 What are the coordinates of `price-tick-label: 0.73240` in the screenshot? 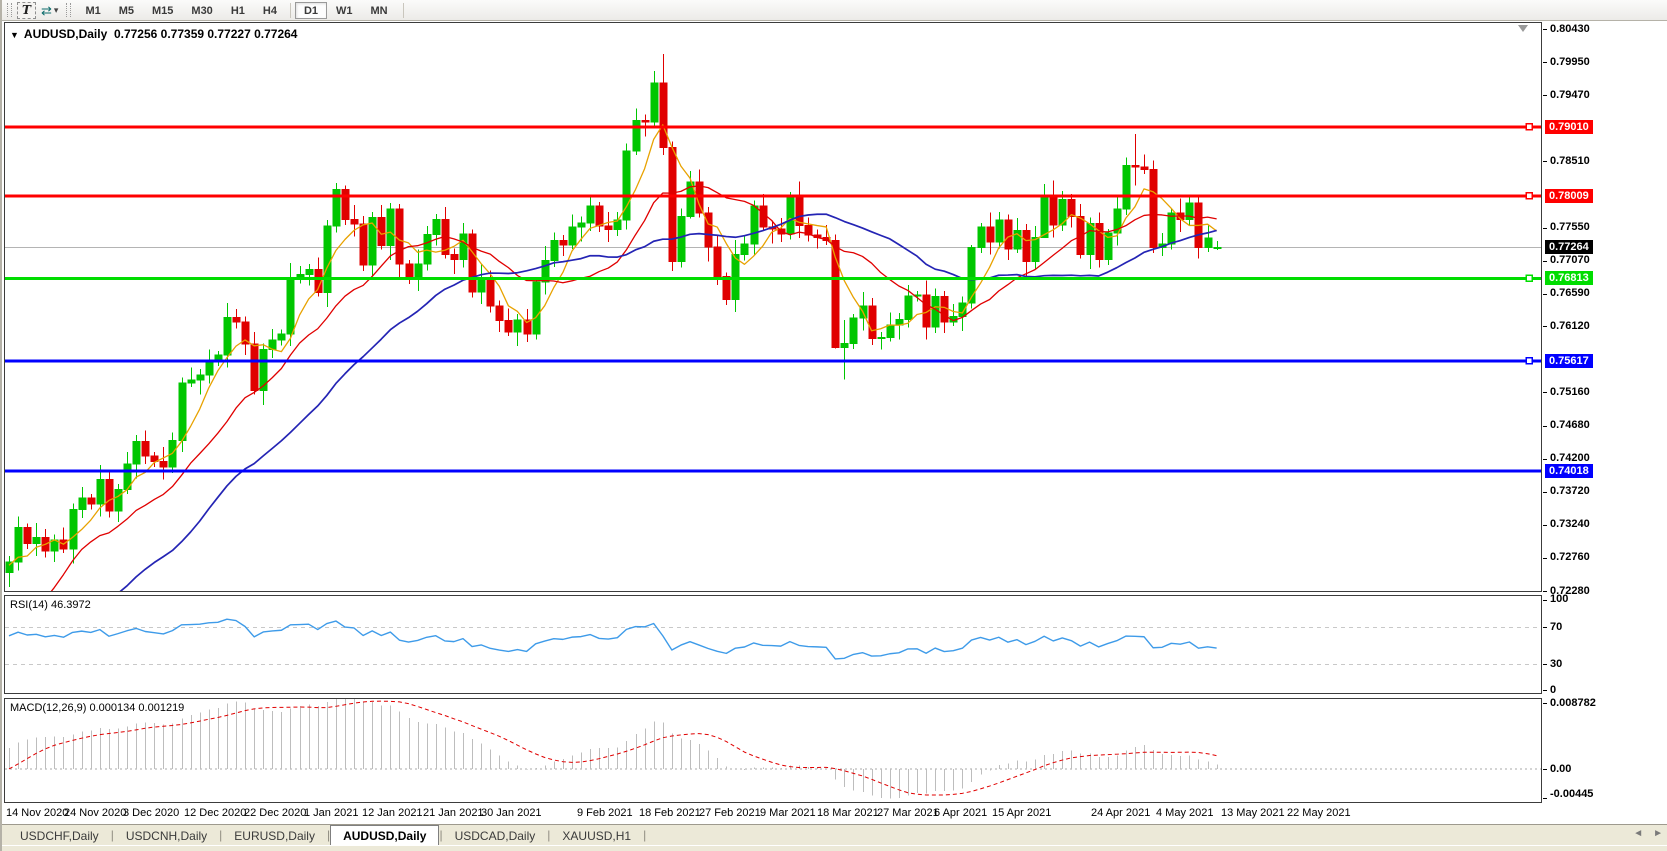 It's located at (1570, 524).